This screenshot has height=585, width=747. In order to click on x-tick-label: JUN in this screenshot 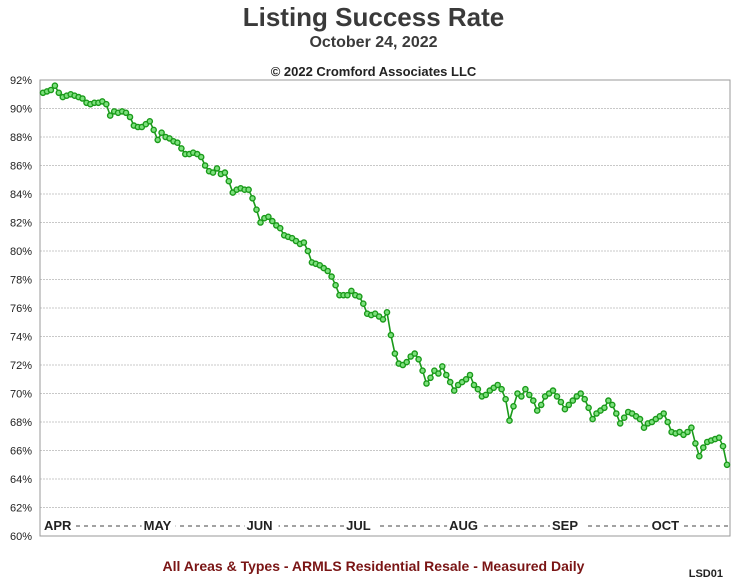, I will do `click(260, 525)`.